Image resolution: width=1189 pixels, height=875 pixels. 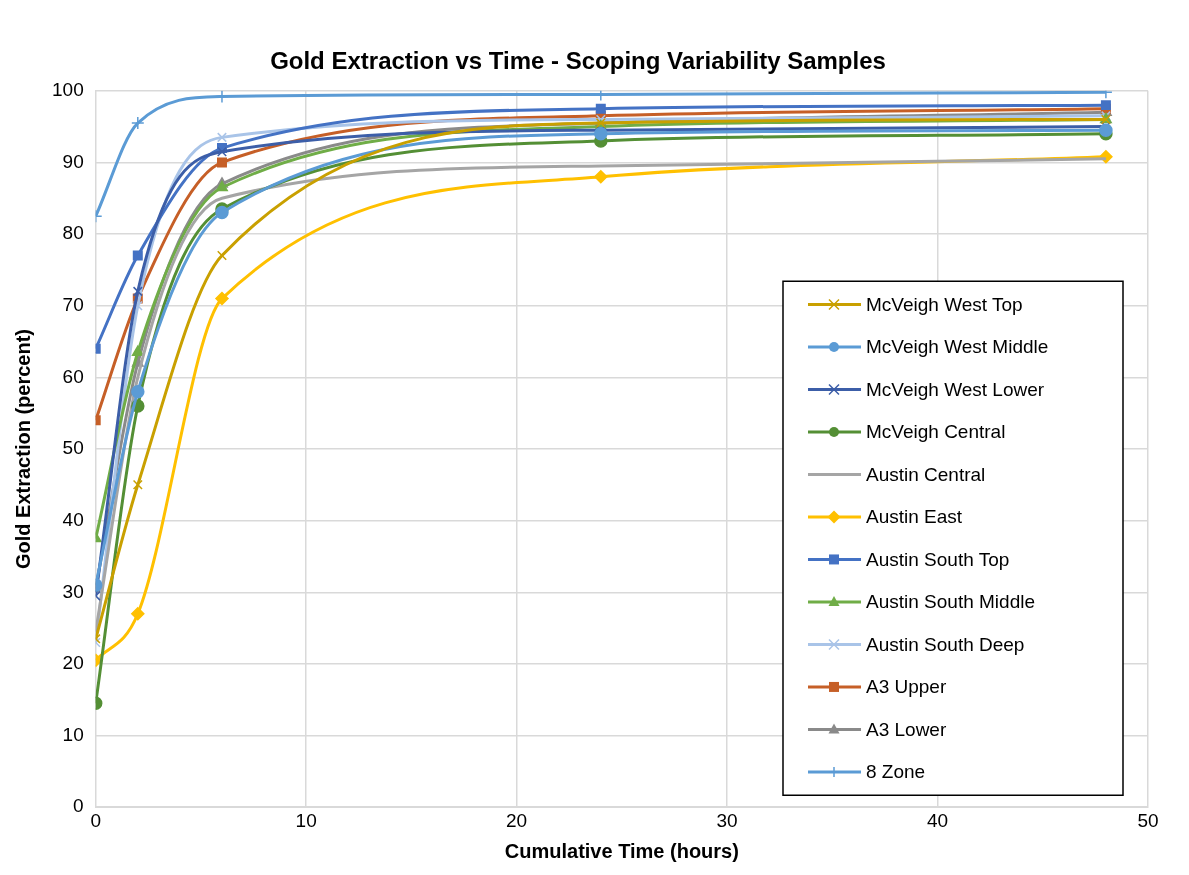 I want to click on y-axis-title: Gold Extraction (percent), so click(x=22, y=449).